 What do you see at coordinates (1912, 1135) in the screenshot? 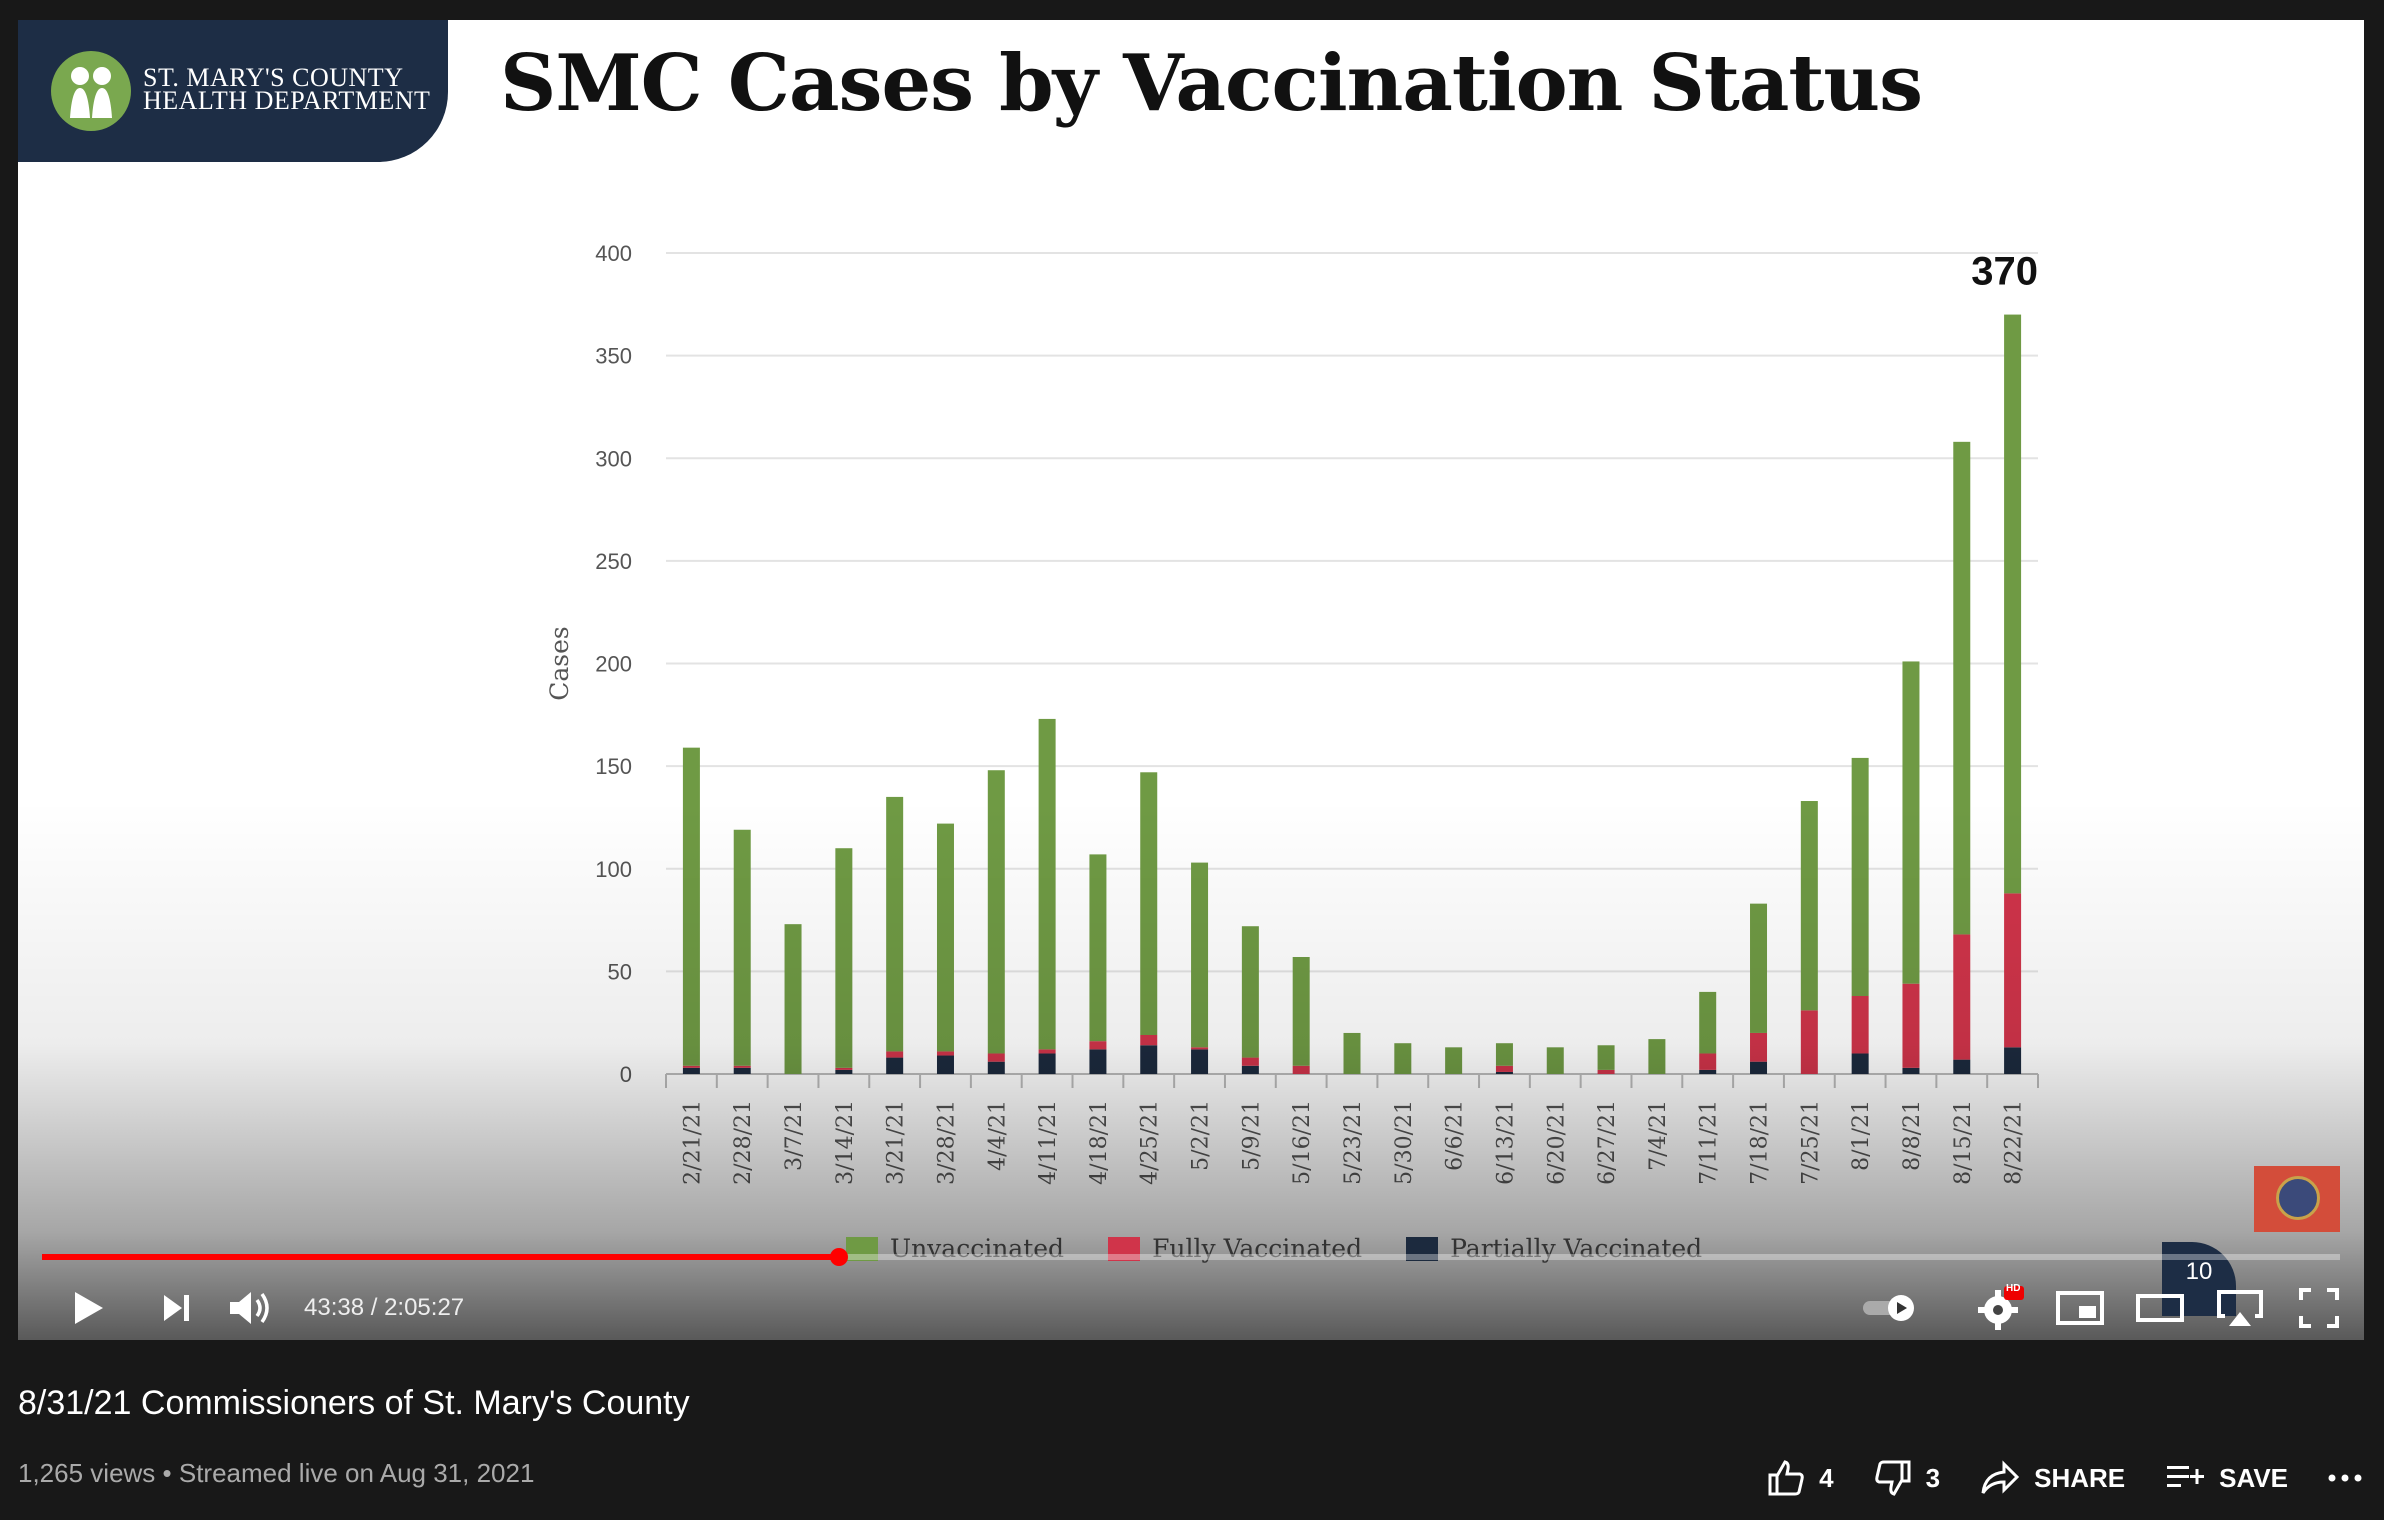
I see `x-tick-label: 8/8/21` at bounding box center [1912, 1135].